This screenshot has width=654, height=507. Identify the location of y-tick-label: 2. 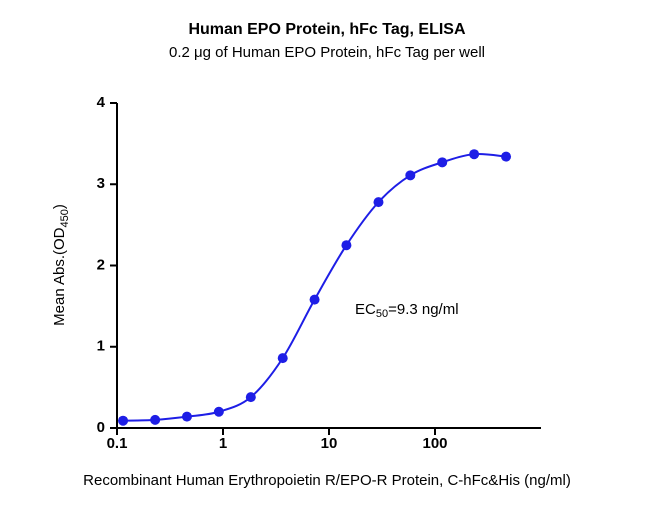
(101, 264).